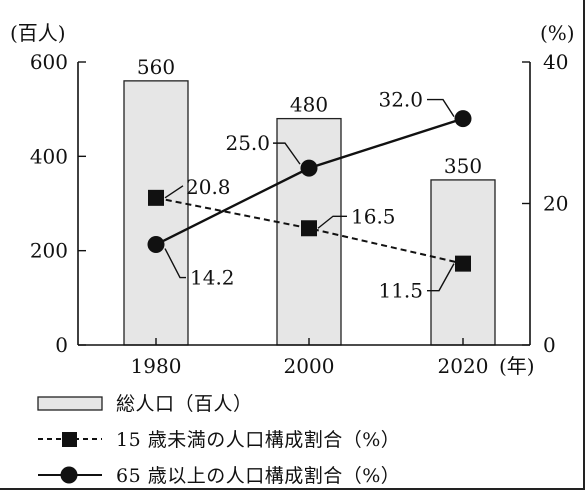 The image size is (585, 490). What do you see at coordinates (247, 143) in the screenshot?
I see `data-label-over65: 25.0` at bounding box center [247, 143].